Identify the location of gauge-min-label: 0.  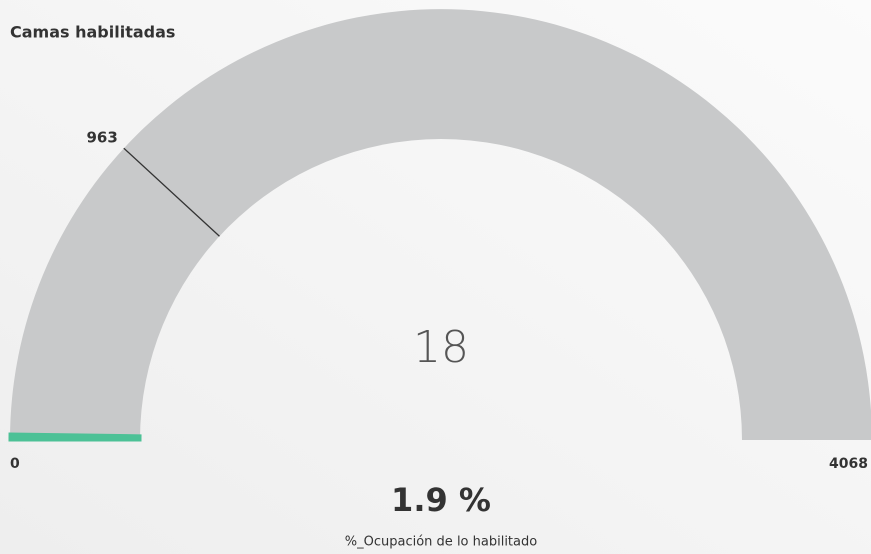
(15, 464).